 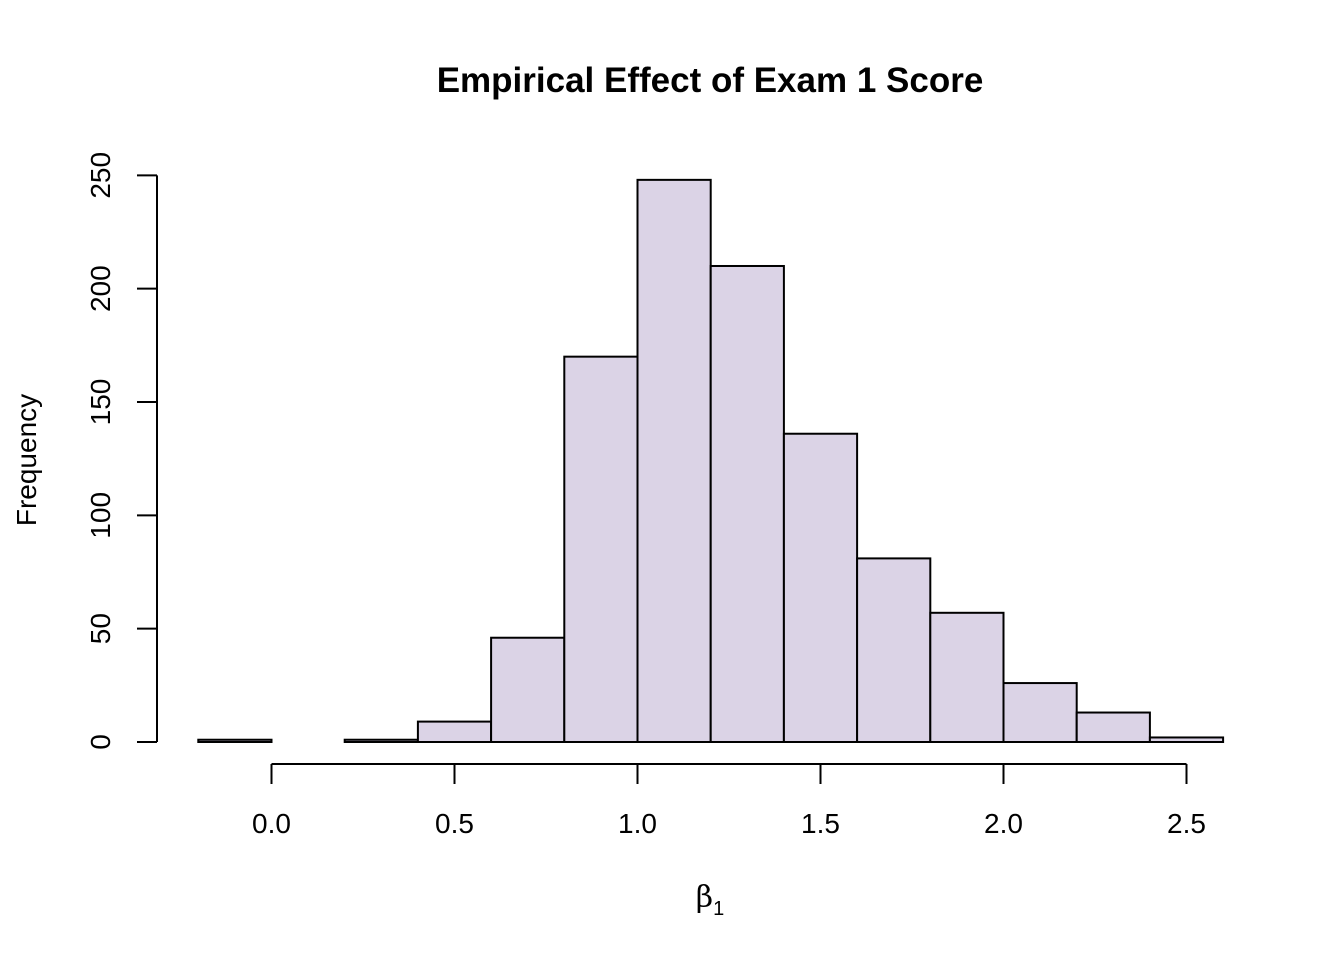 I want to click on x-tick-label: 1.5, so click(x=820, y=823).